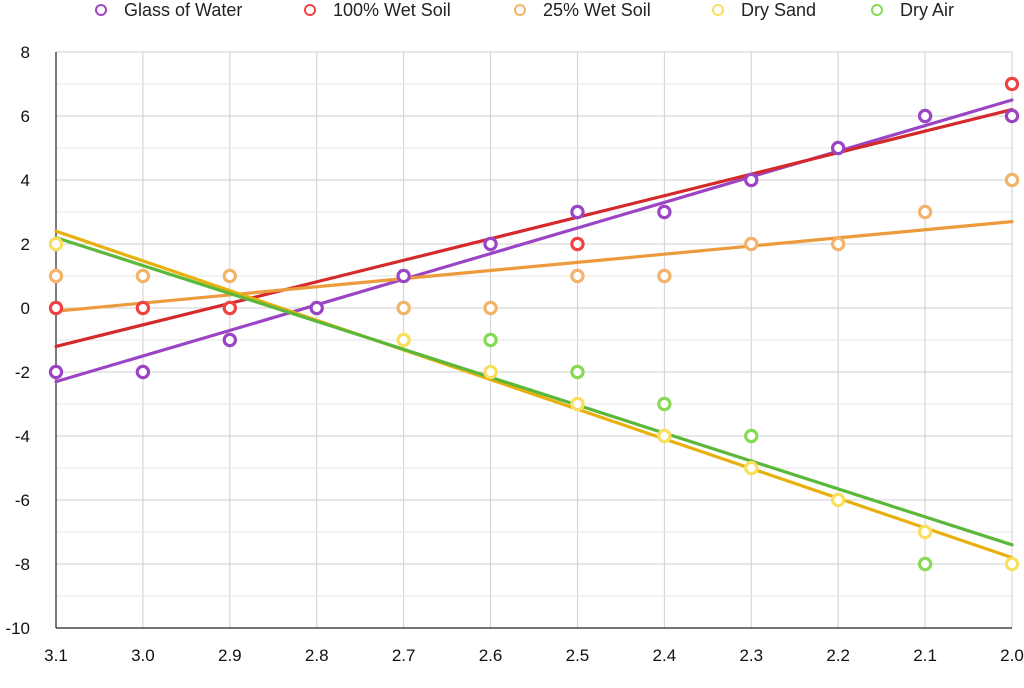 The height and width of the screenshot is (688, 1024). I want to click on y-tick-label: -8, so click(22, 564).